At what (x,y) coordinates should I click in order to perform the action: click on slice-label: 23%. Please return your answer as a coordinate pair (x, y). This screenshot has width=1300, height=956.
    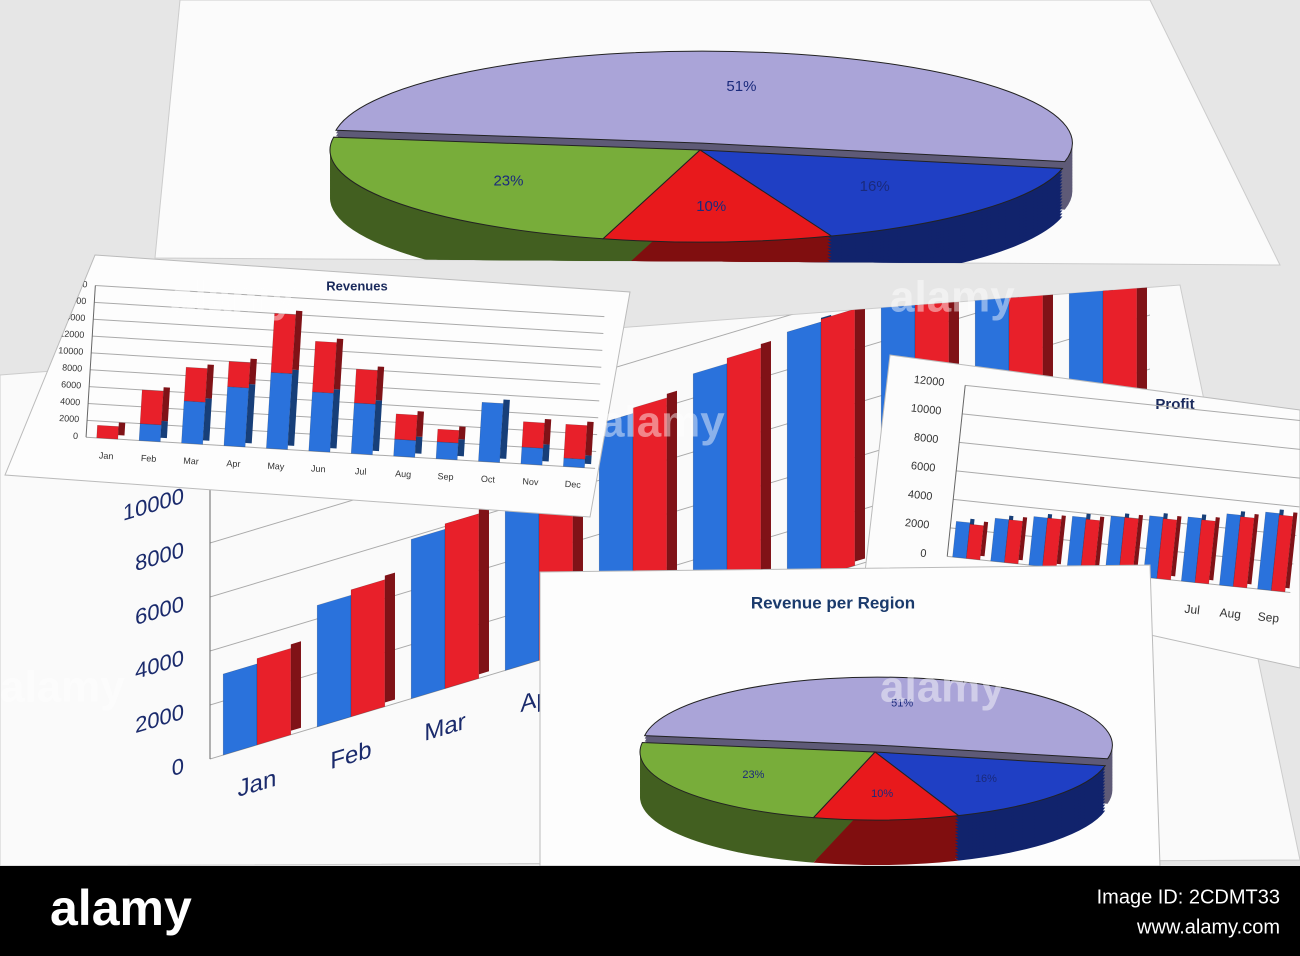
    Looking at the image, I should click on (508, 180).